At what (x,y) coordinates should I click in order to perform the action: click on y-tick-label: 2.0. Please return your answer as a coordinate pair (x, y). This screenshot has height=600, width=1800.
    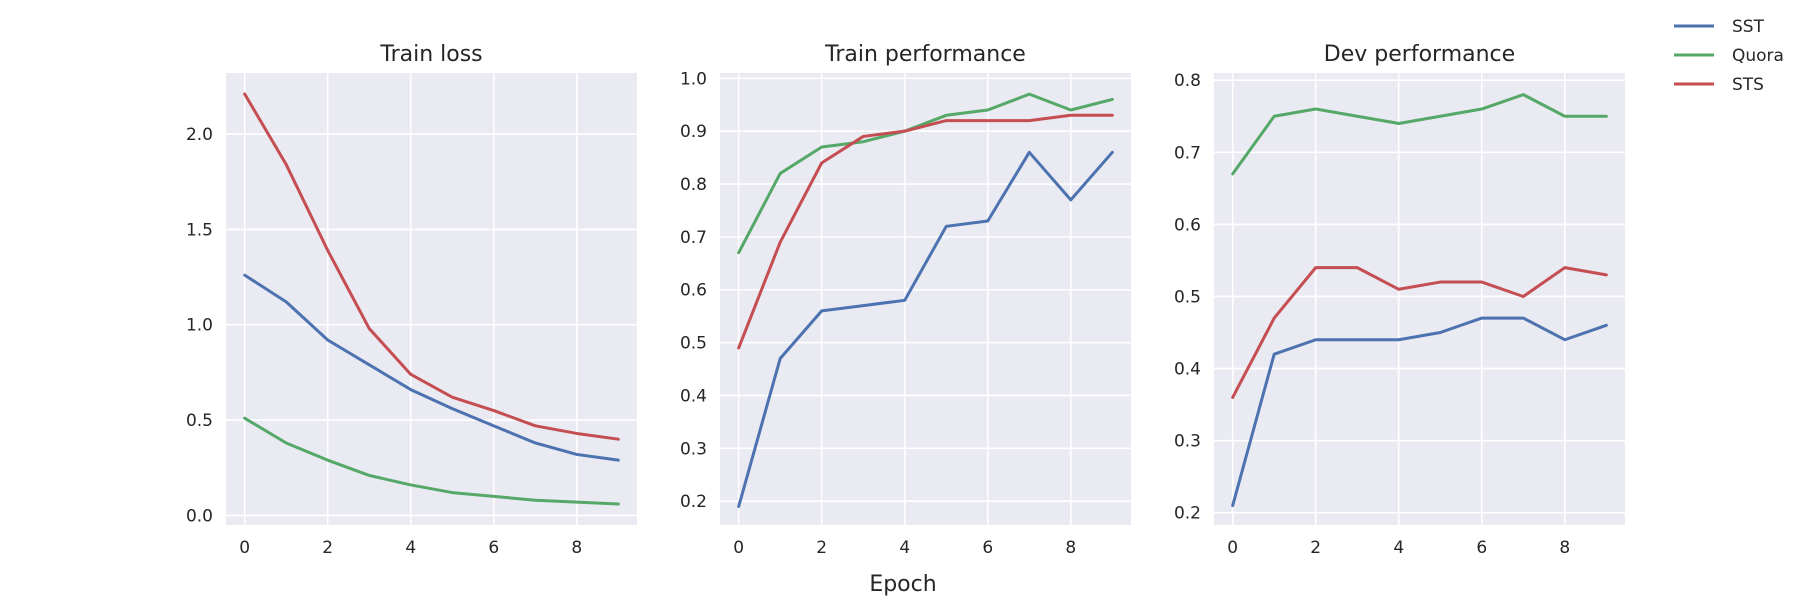
    Looking at the image, I should click on (199, 135).